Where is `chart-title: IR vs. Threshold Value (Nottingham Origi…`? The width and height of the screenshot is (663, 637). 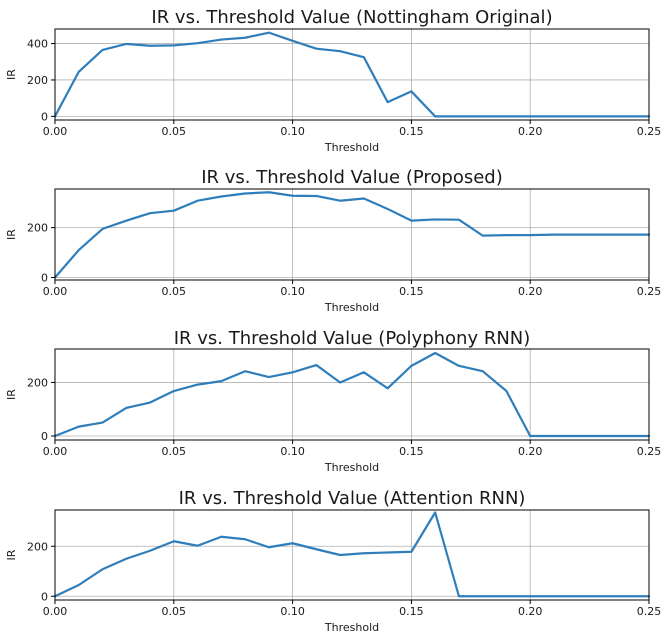
chart-title: IR vs. Threshold Value (Nottingham Origi… is located at coordinates (351, 17).